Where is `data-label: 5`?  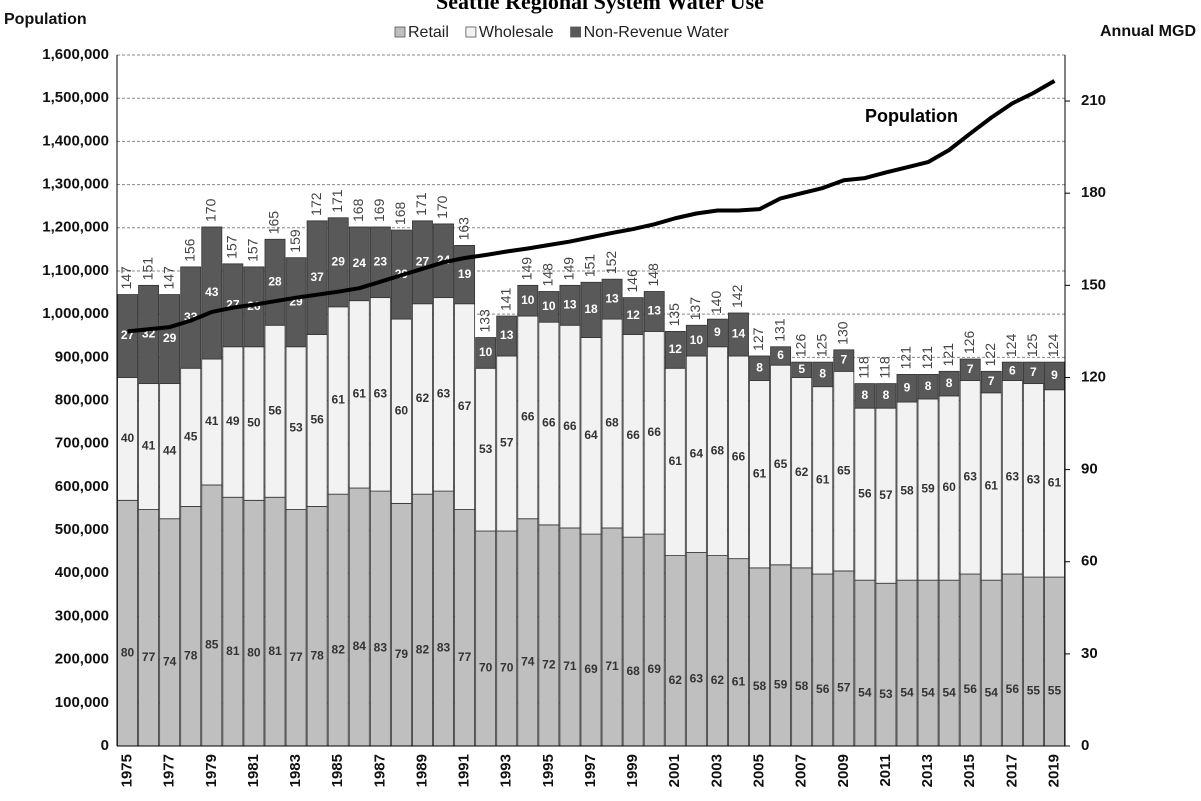
data-label: 5 is located at coordinates (801, 369).